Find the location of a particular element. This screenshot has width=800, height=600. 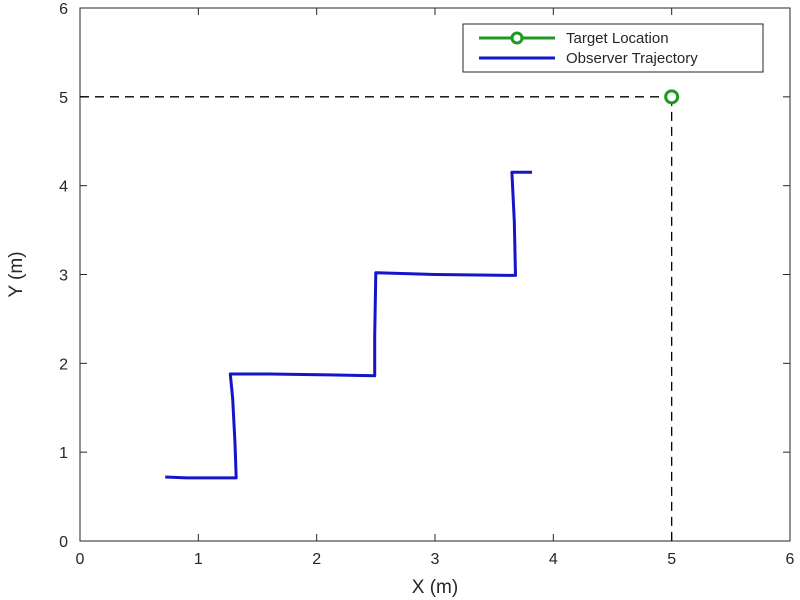

y-axis-title: Y (m) is located at coordinates (16, 274).